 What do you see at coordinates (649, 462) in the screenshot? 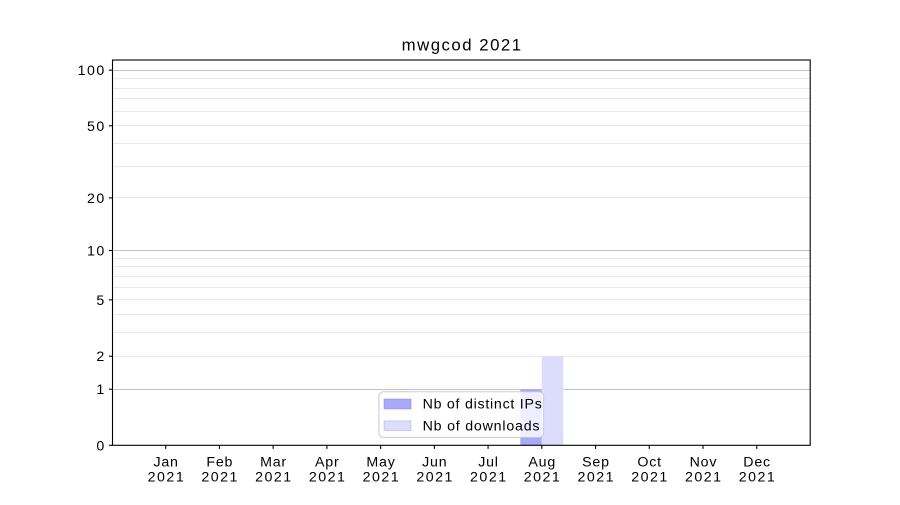
I see `svg-text: Oct` at bounding box center [649, 462].